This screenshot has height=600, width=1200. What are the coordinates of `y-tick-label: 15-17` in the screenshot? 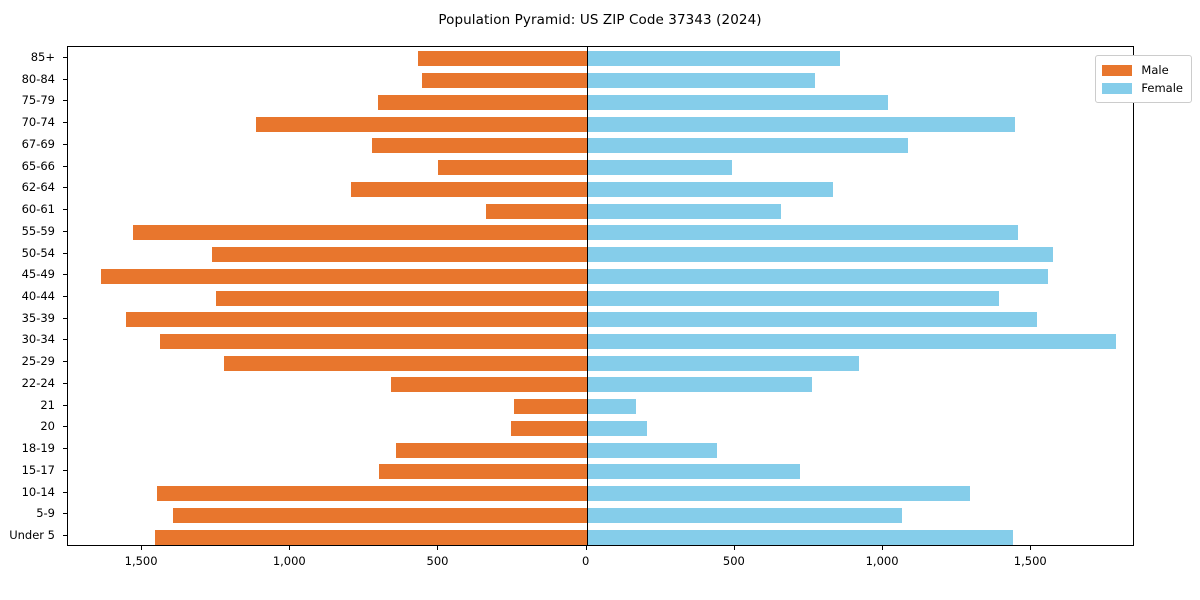 It's located at (38, 469).